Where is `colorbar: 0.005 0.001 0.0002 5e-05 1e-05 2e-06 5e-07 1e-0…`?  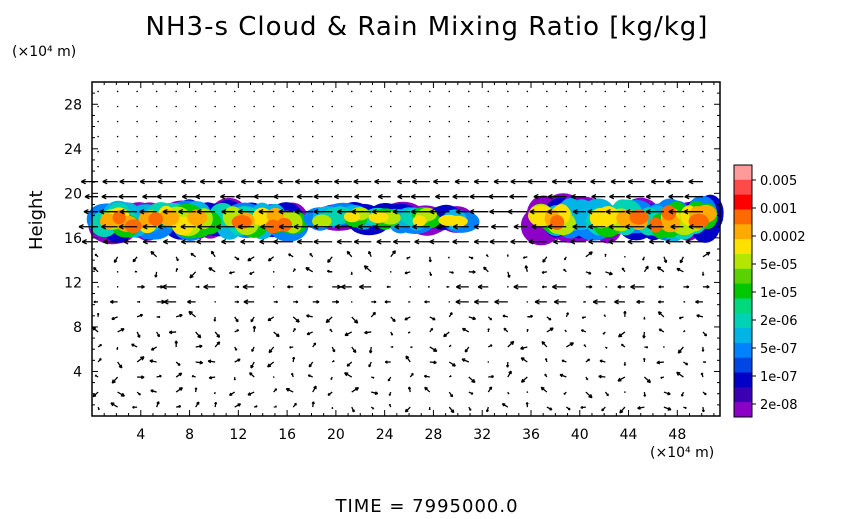 colorbar: 0.005 0.001 0.0002 5e-05 1e-05 2e-06 5e-07 1e-0… is located at coordinates (769, 291).